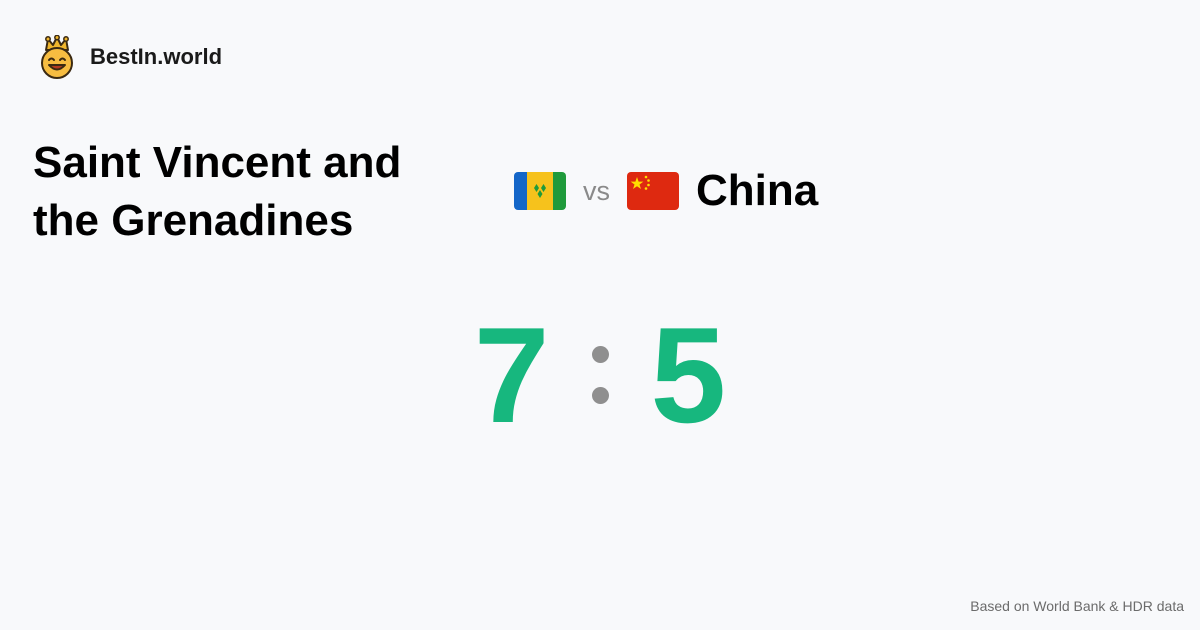 This screenshot has width=1200, height=630. I want to click on right-country-name: China, so click(757, 190).